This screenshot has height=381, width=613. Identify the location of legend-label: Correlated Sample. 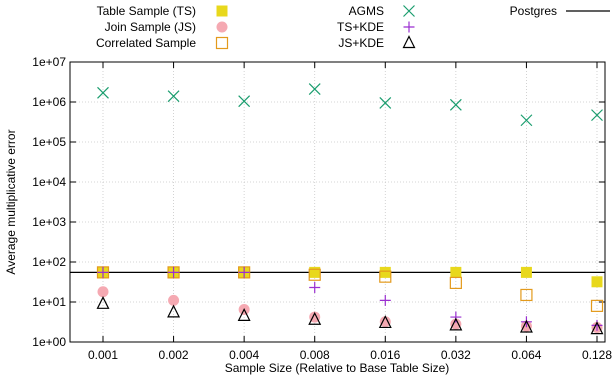
(146, 43).